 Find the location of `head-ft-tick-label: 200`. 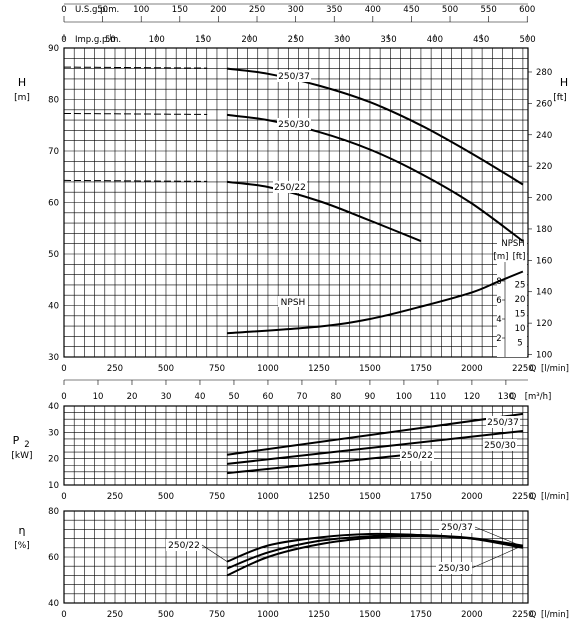

head-ft-tick-label: 200 is located at coordinates (544, 199).